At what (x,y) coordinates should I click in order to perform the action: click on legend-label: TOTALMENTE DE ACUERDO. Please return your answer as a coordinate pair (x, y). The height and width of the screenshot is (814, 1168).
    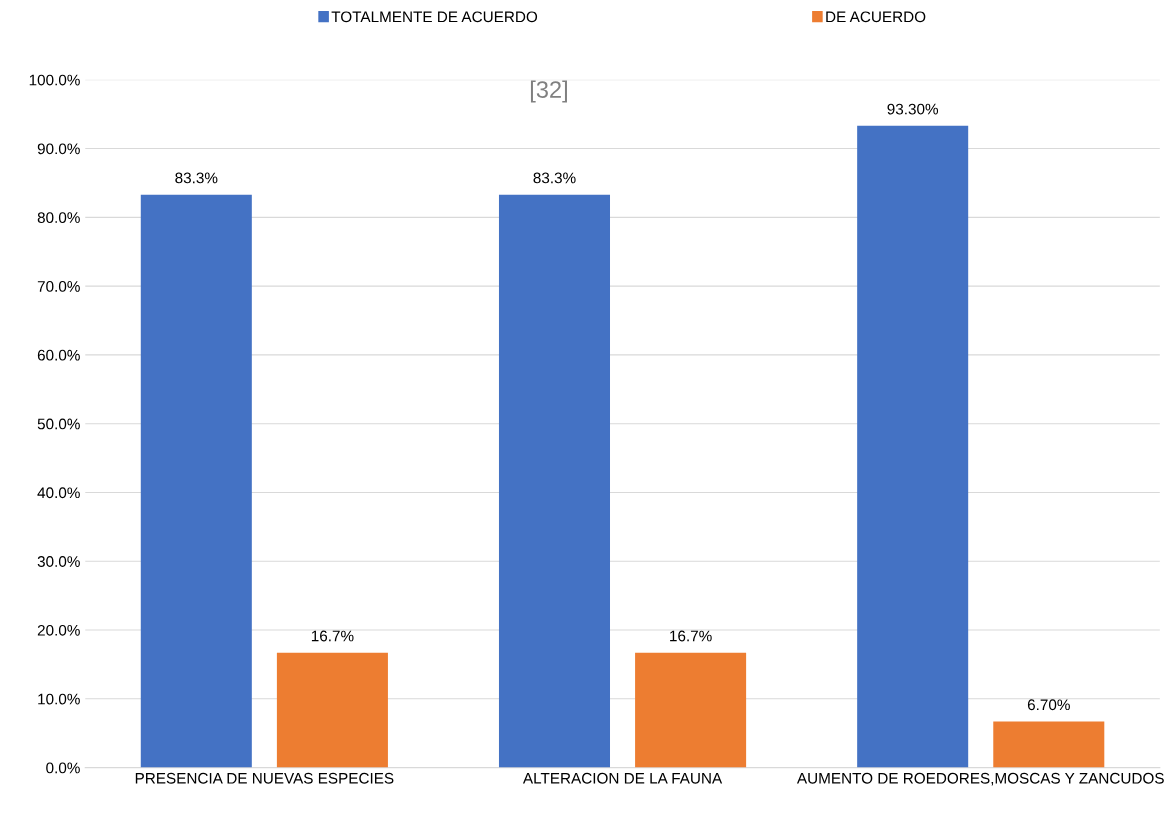
    Looking at the image, I should click on (434, 17).